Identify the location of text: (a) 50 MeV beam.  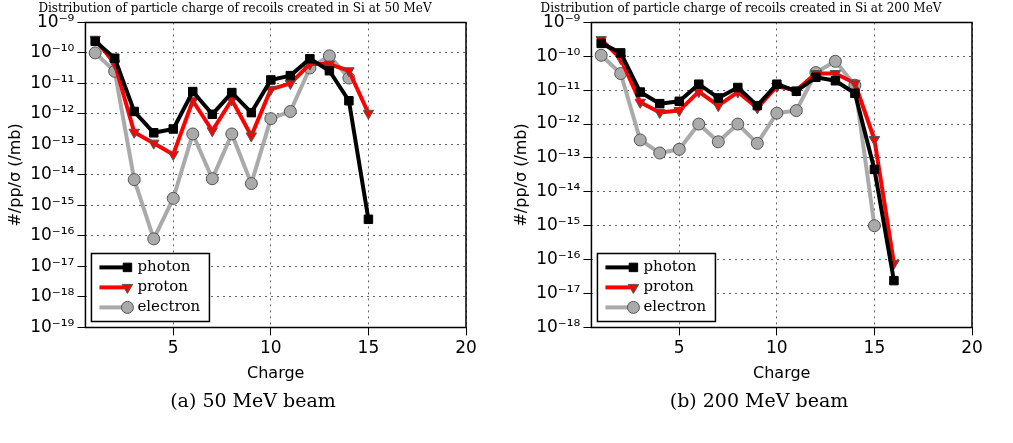
(253, 400).